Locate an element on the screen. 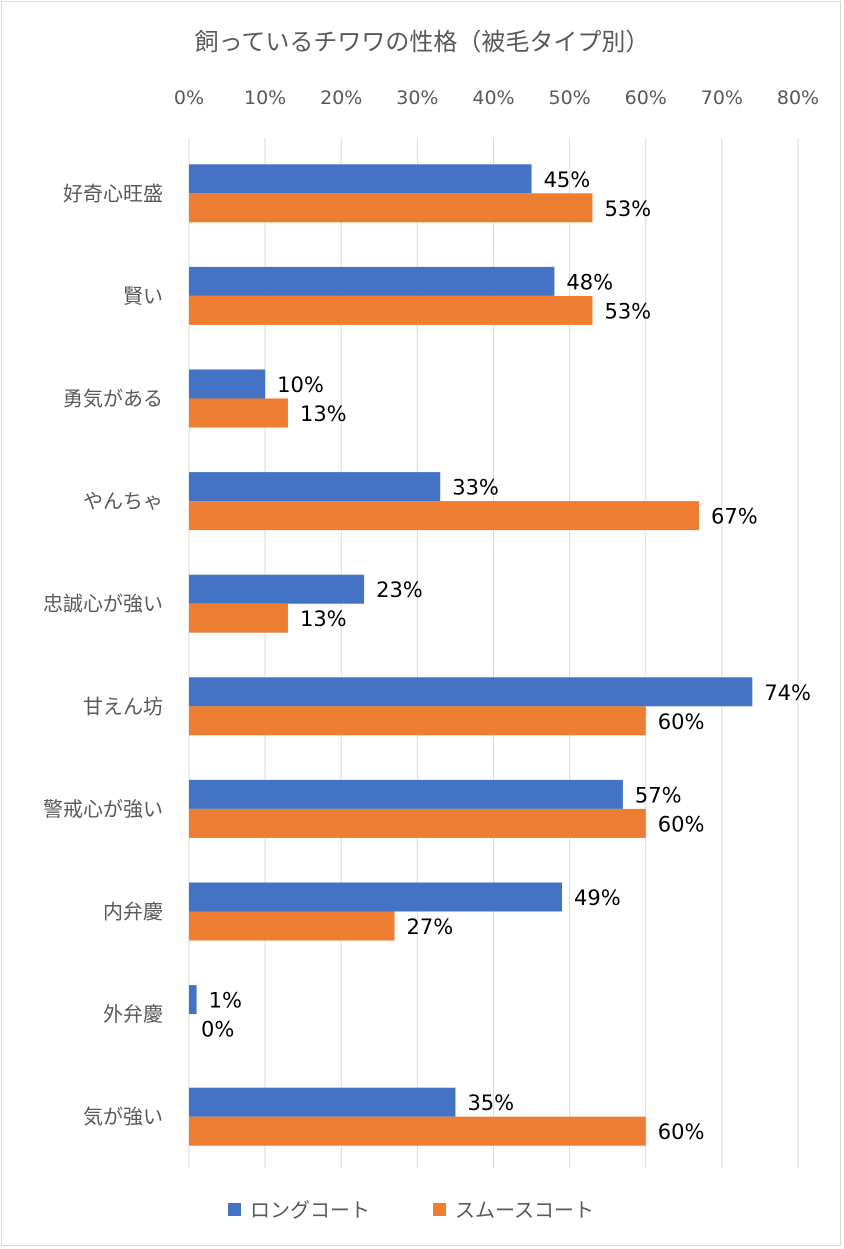 This screenshot has width=844, height=1249. legend-label: ロングコート is located at coordinates (310, 1210).